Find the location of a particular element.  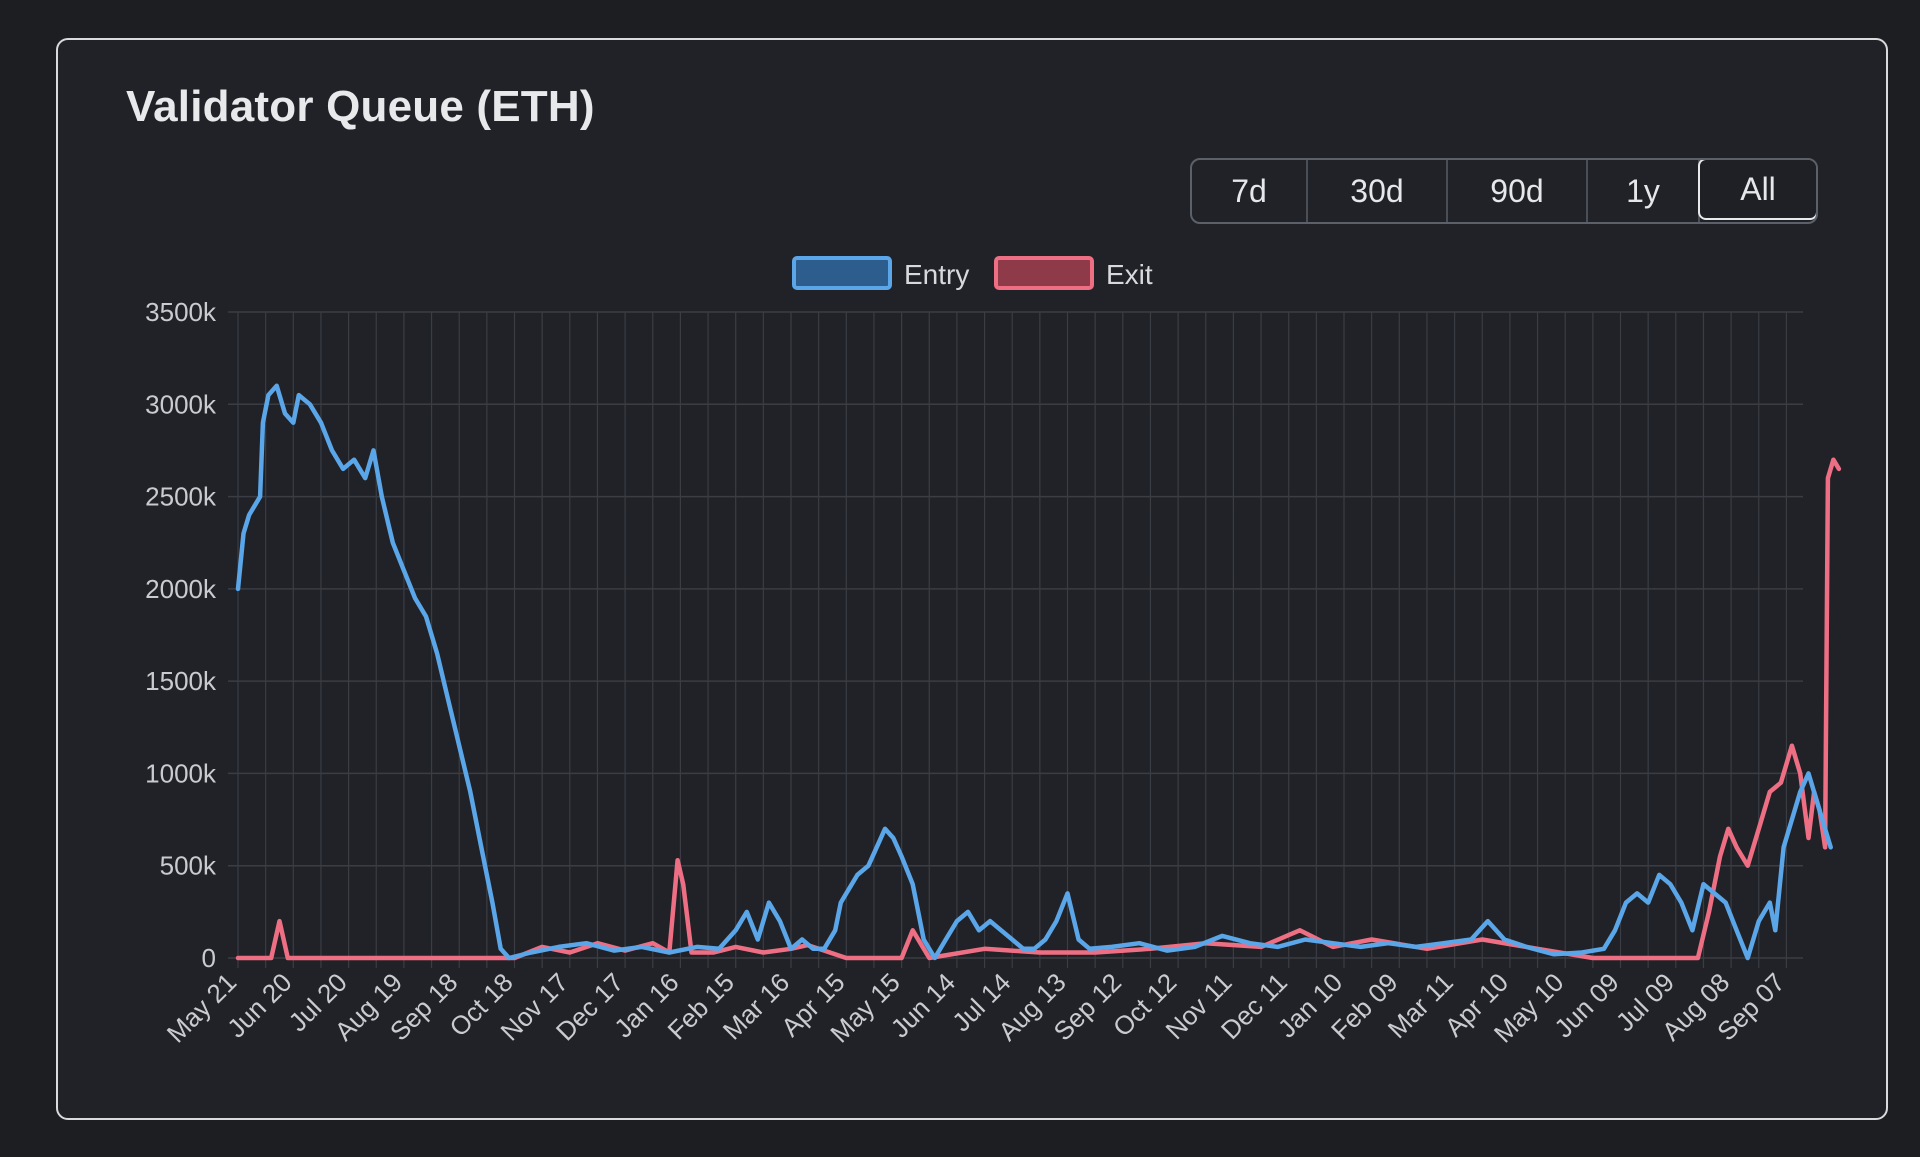

x-tick-label: Jun 14 is located at coordinates (923, 1005).